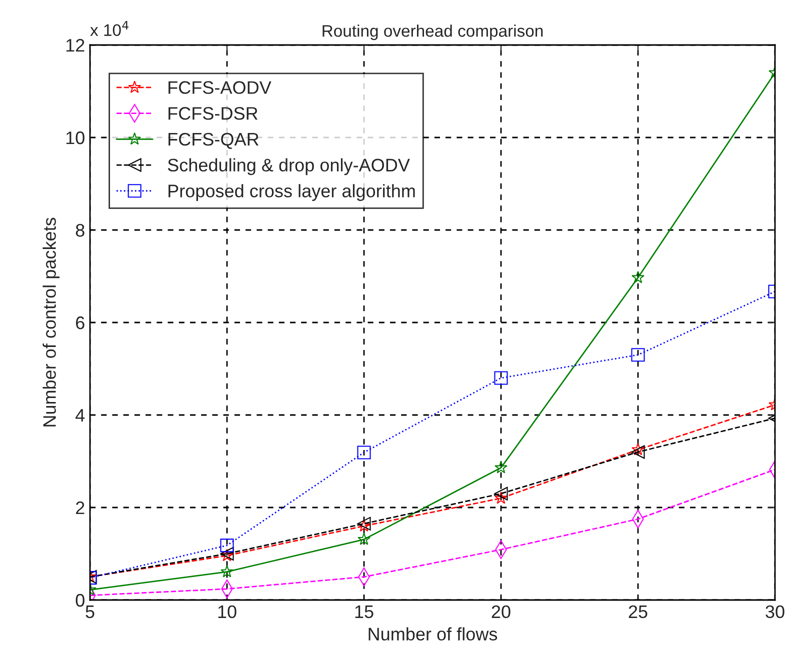 This screenshot has height=655, width=797. Describe the element at coordinates (90, 612) in the screenshot. I see `x-tick-label: 5` at that location.